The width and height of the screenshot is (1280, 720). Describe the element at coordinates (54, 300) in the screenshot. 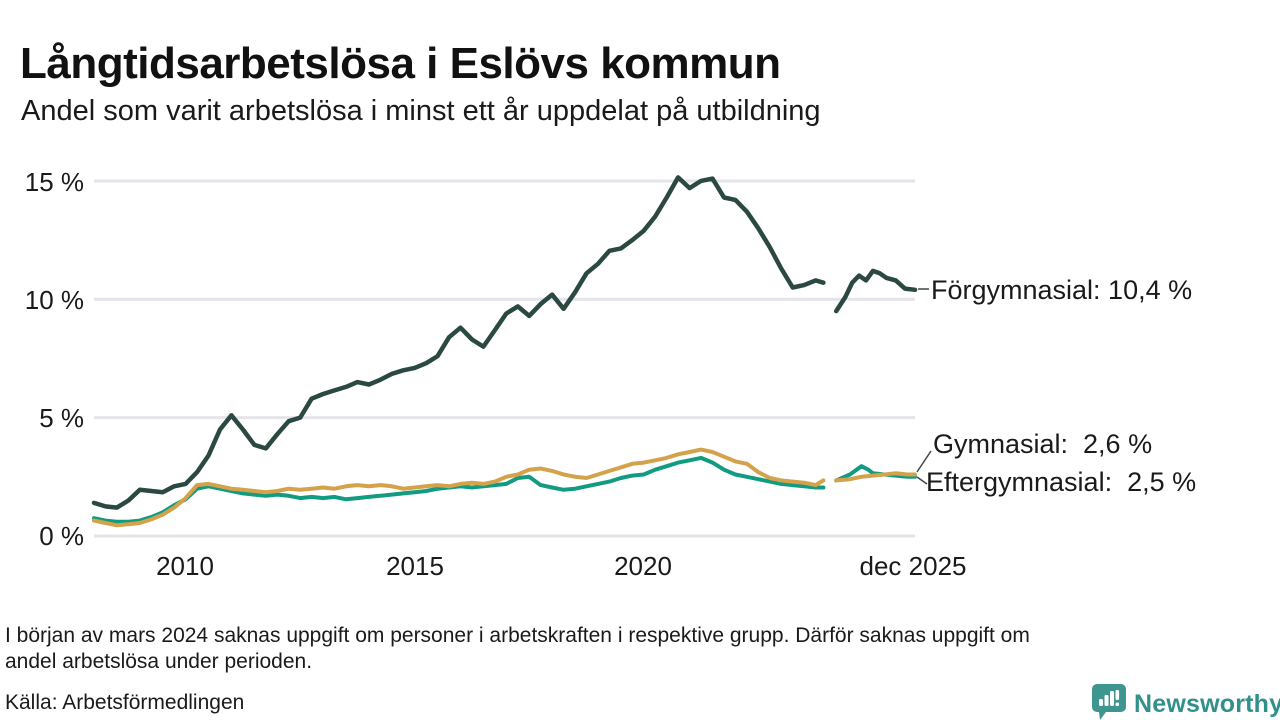

I see `y-axis-tick-10: 10 %` at that location.